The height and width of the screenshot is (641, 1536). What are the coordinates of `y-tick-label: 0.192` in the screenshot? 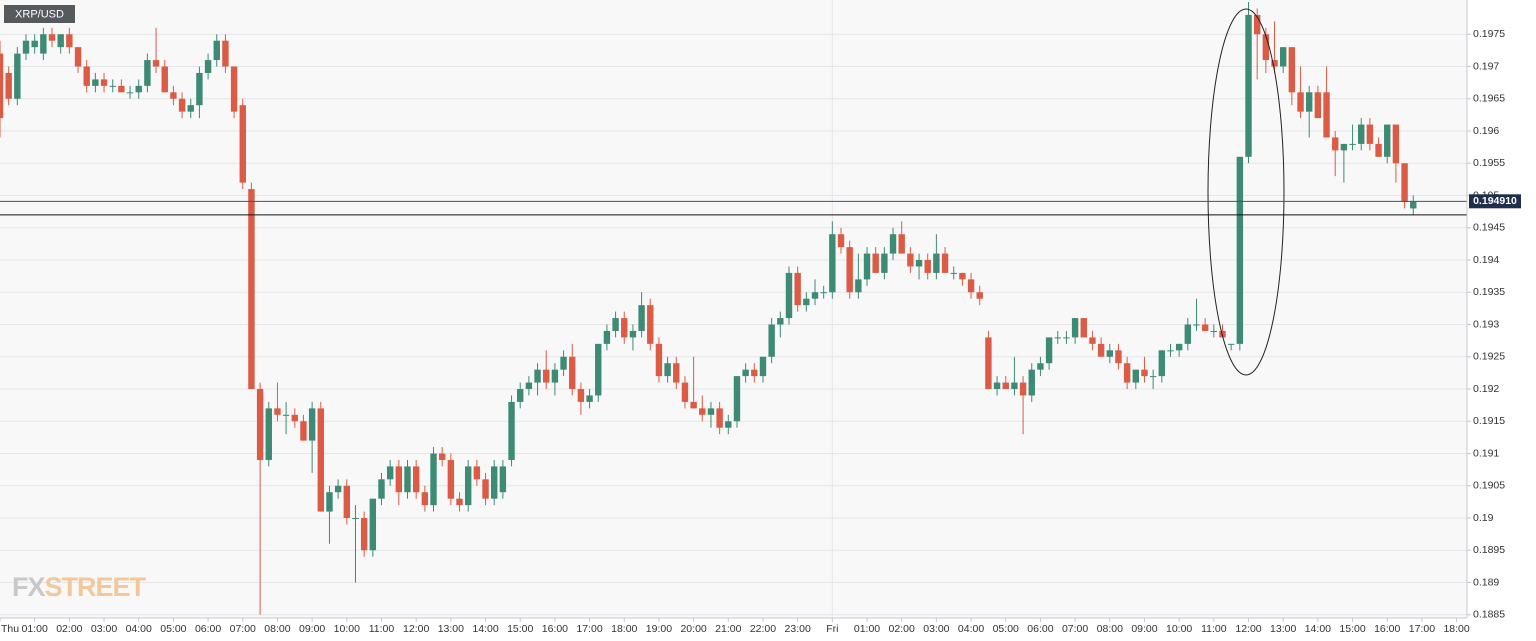 It's located at (1486, 389).